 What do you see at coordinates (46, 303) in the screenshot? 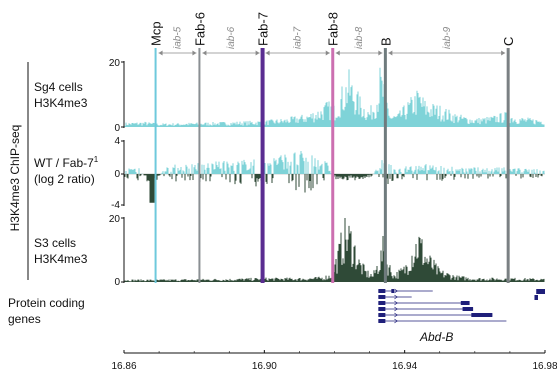
I see `gene-track-label-line1: Protein coding` at bounding box center [46, 303].